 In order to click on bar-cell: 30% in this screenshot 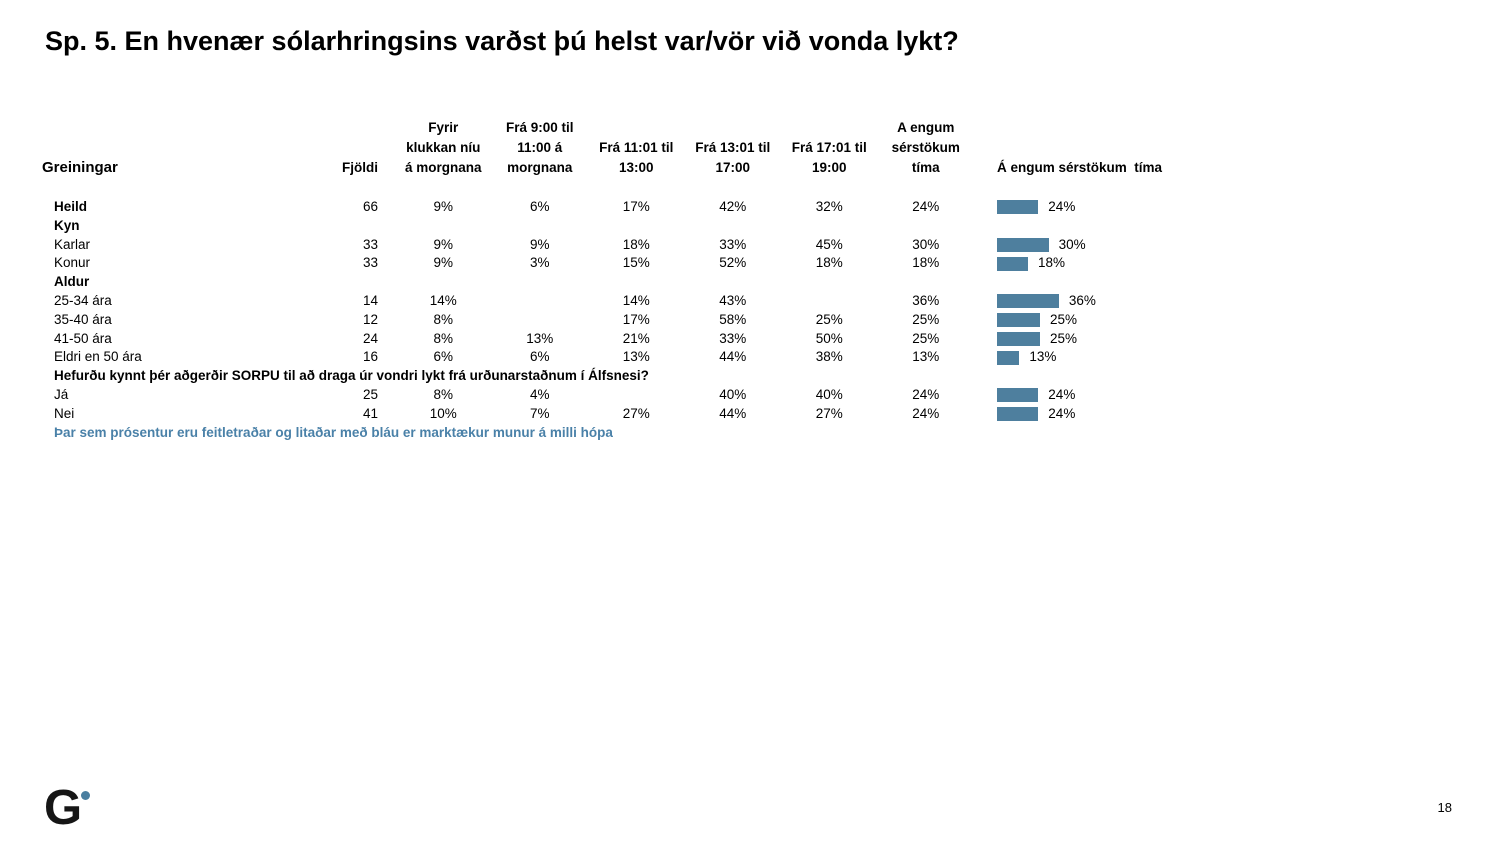, I will do `click(1107, 245)`.